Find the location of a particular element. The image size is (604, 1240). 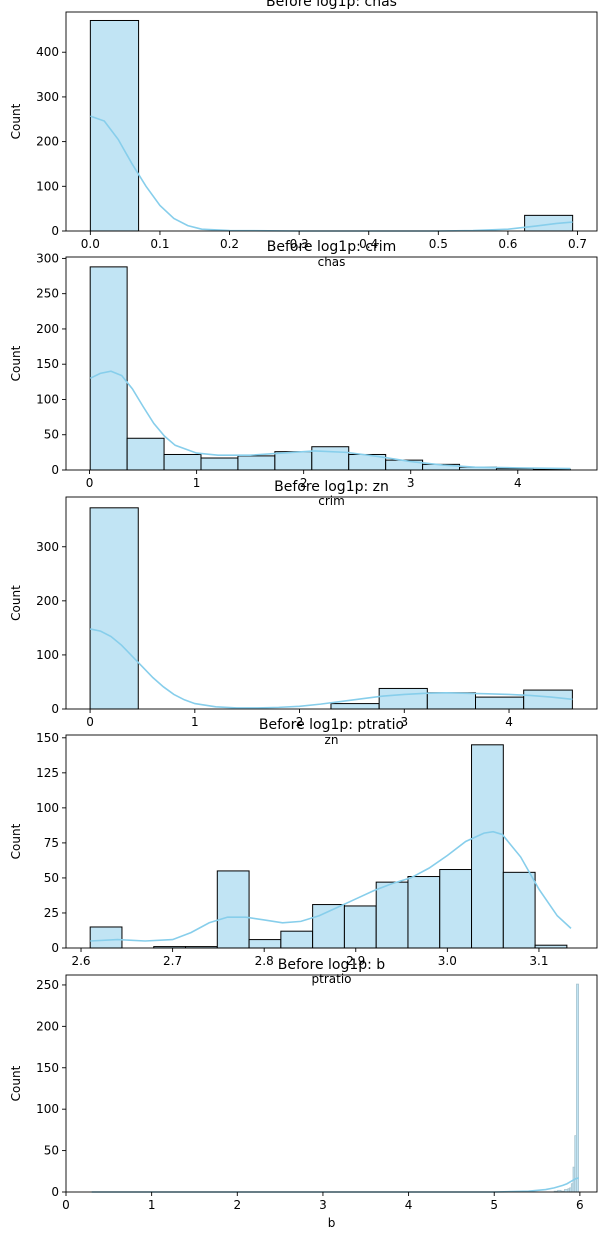

x-tick-label: 2.9 is located at coordinates (355, 961).